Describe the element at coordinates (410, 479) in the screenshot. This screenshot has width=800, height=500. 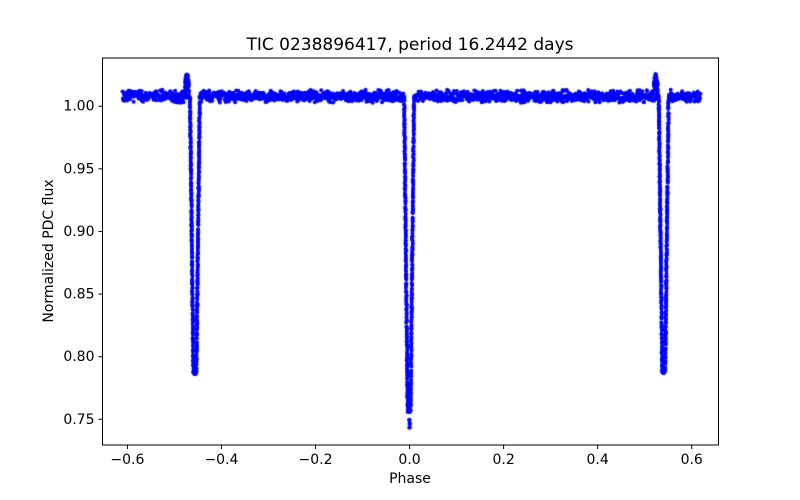
I see `x-axis-label: Phase` at that location.